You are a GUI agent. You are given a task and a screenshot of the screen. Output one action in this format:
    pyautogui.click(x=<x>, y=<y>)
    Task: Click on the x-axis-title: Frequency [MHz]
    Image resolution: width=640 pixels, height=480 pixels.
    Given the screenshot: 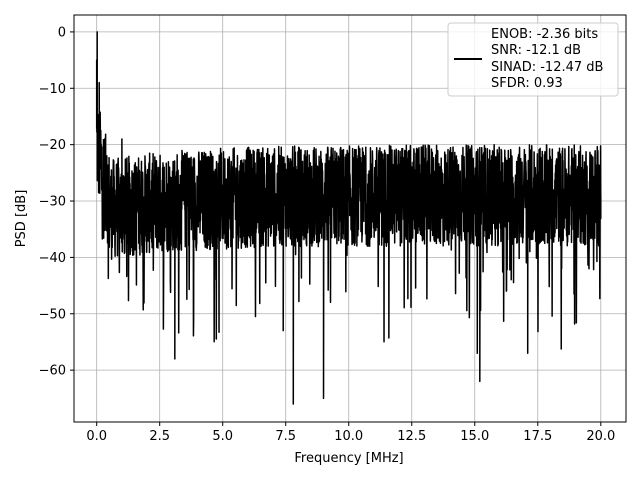 What is the action you would take?
    pyautogui.click(x=348, y=458)
    